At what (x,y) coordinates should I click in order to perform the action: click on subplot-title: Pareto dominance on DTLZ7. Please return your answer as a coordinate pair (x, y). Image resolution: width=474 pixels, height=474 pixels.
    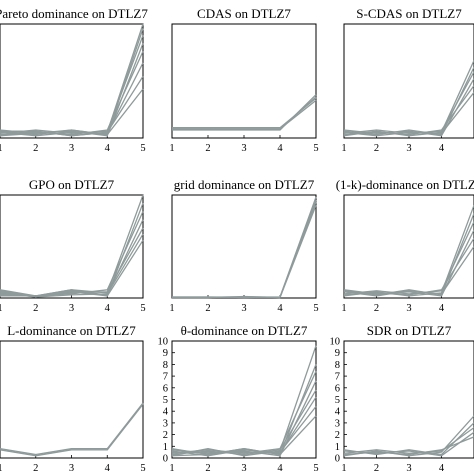
    Looking at the image, I should click on (74, 13).